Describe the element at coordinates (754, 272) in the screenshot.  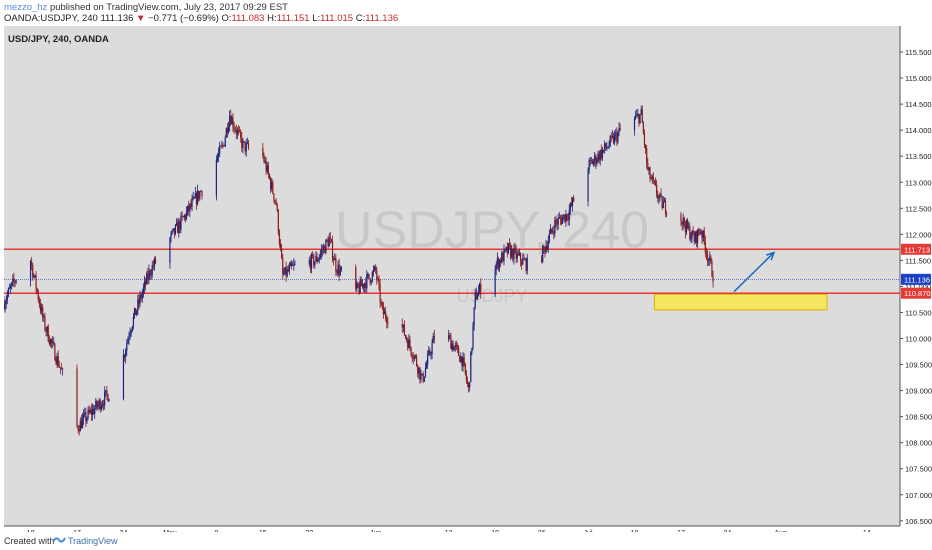
I see `target-arrow-line` at that location.